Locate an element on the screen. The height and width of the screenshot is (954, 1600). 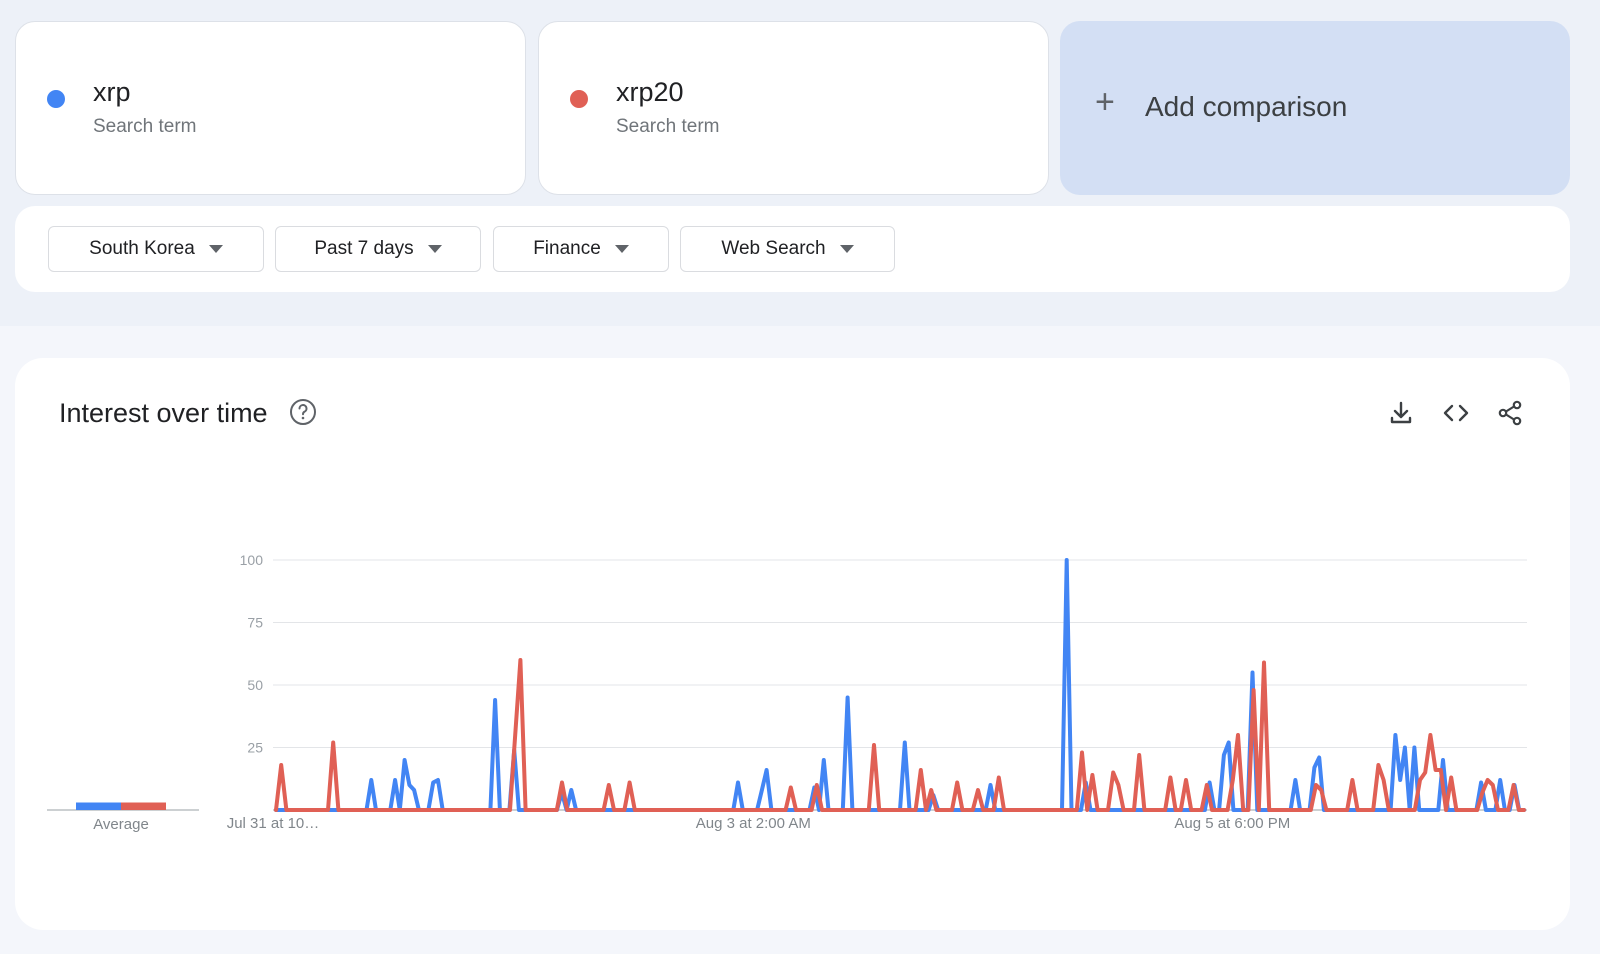
download-icon is located at coordinates (1401, 413).